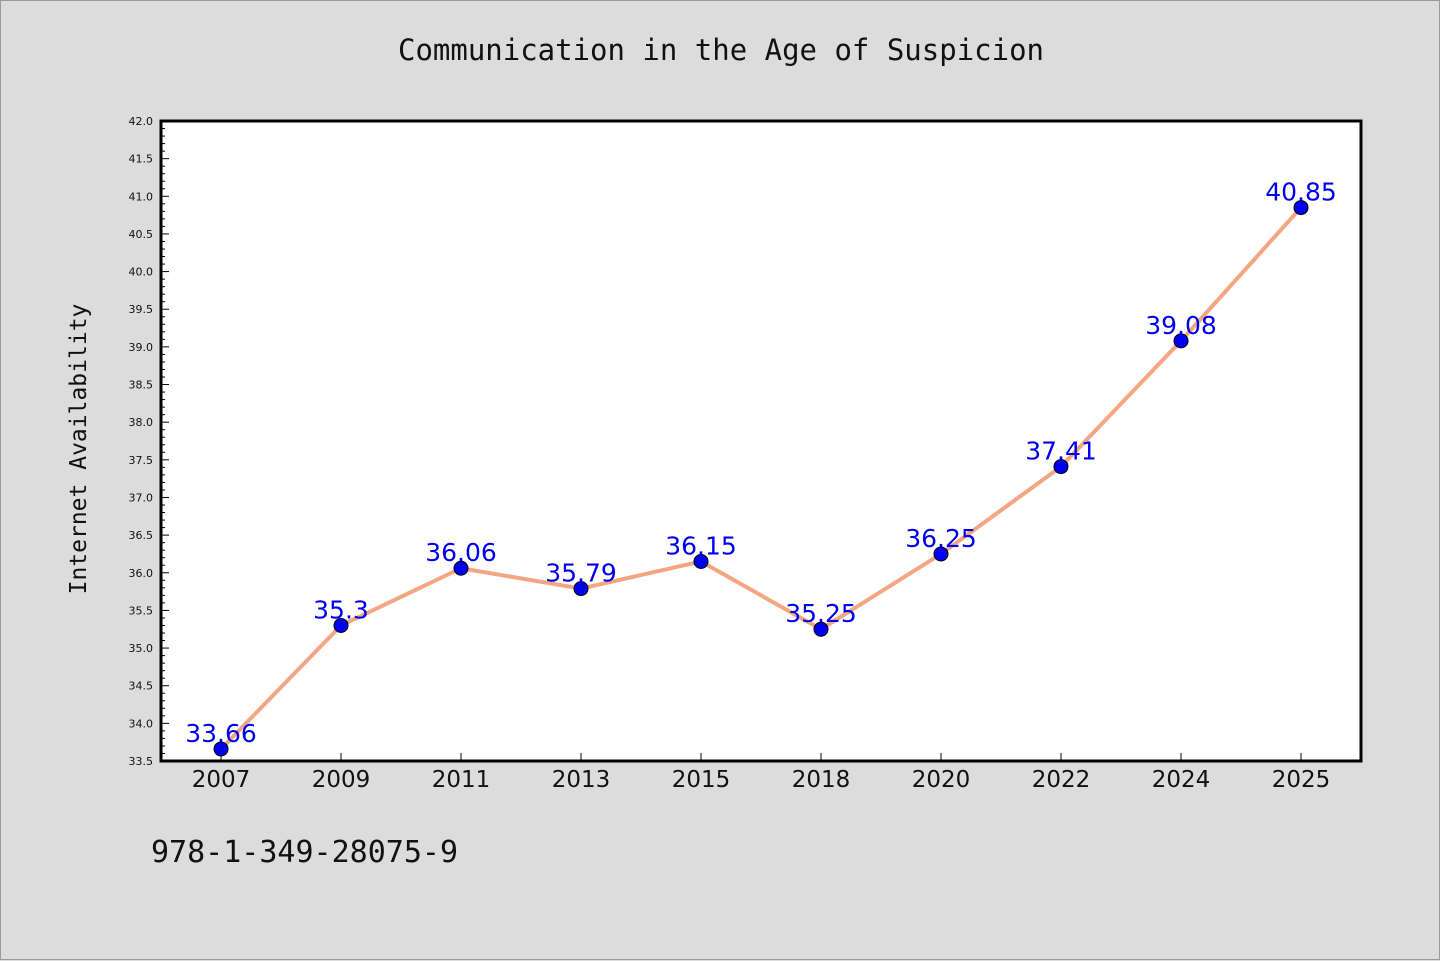 The width and height of the screenshot is (1440, 961). What do you see at coordinates (141, 196) in the screenshot?
I see `y-tick-label: 41.0` at bounding box center [141, 196].